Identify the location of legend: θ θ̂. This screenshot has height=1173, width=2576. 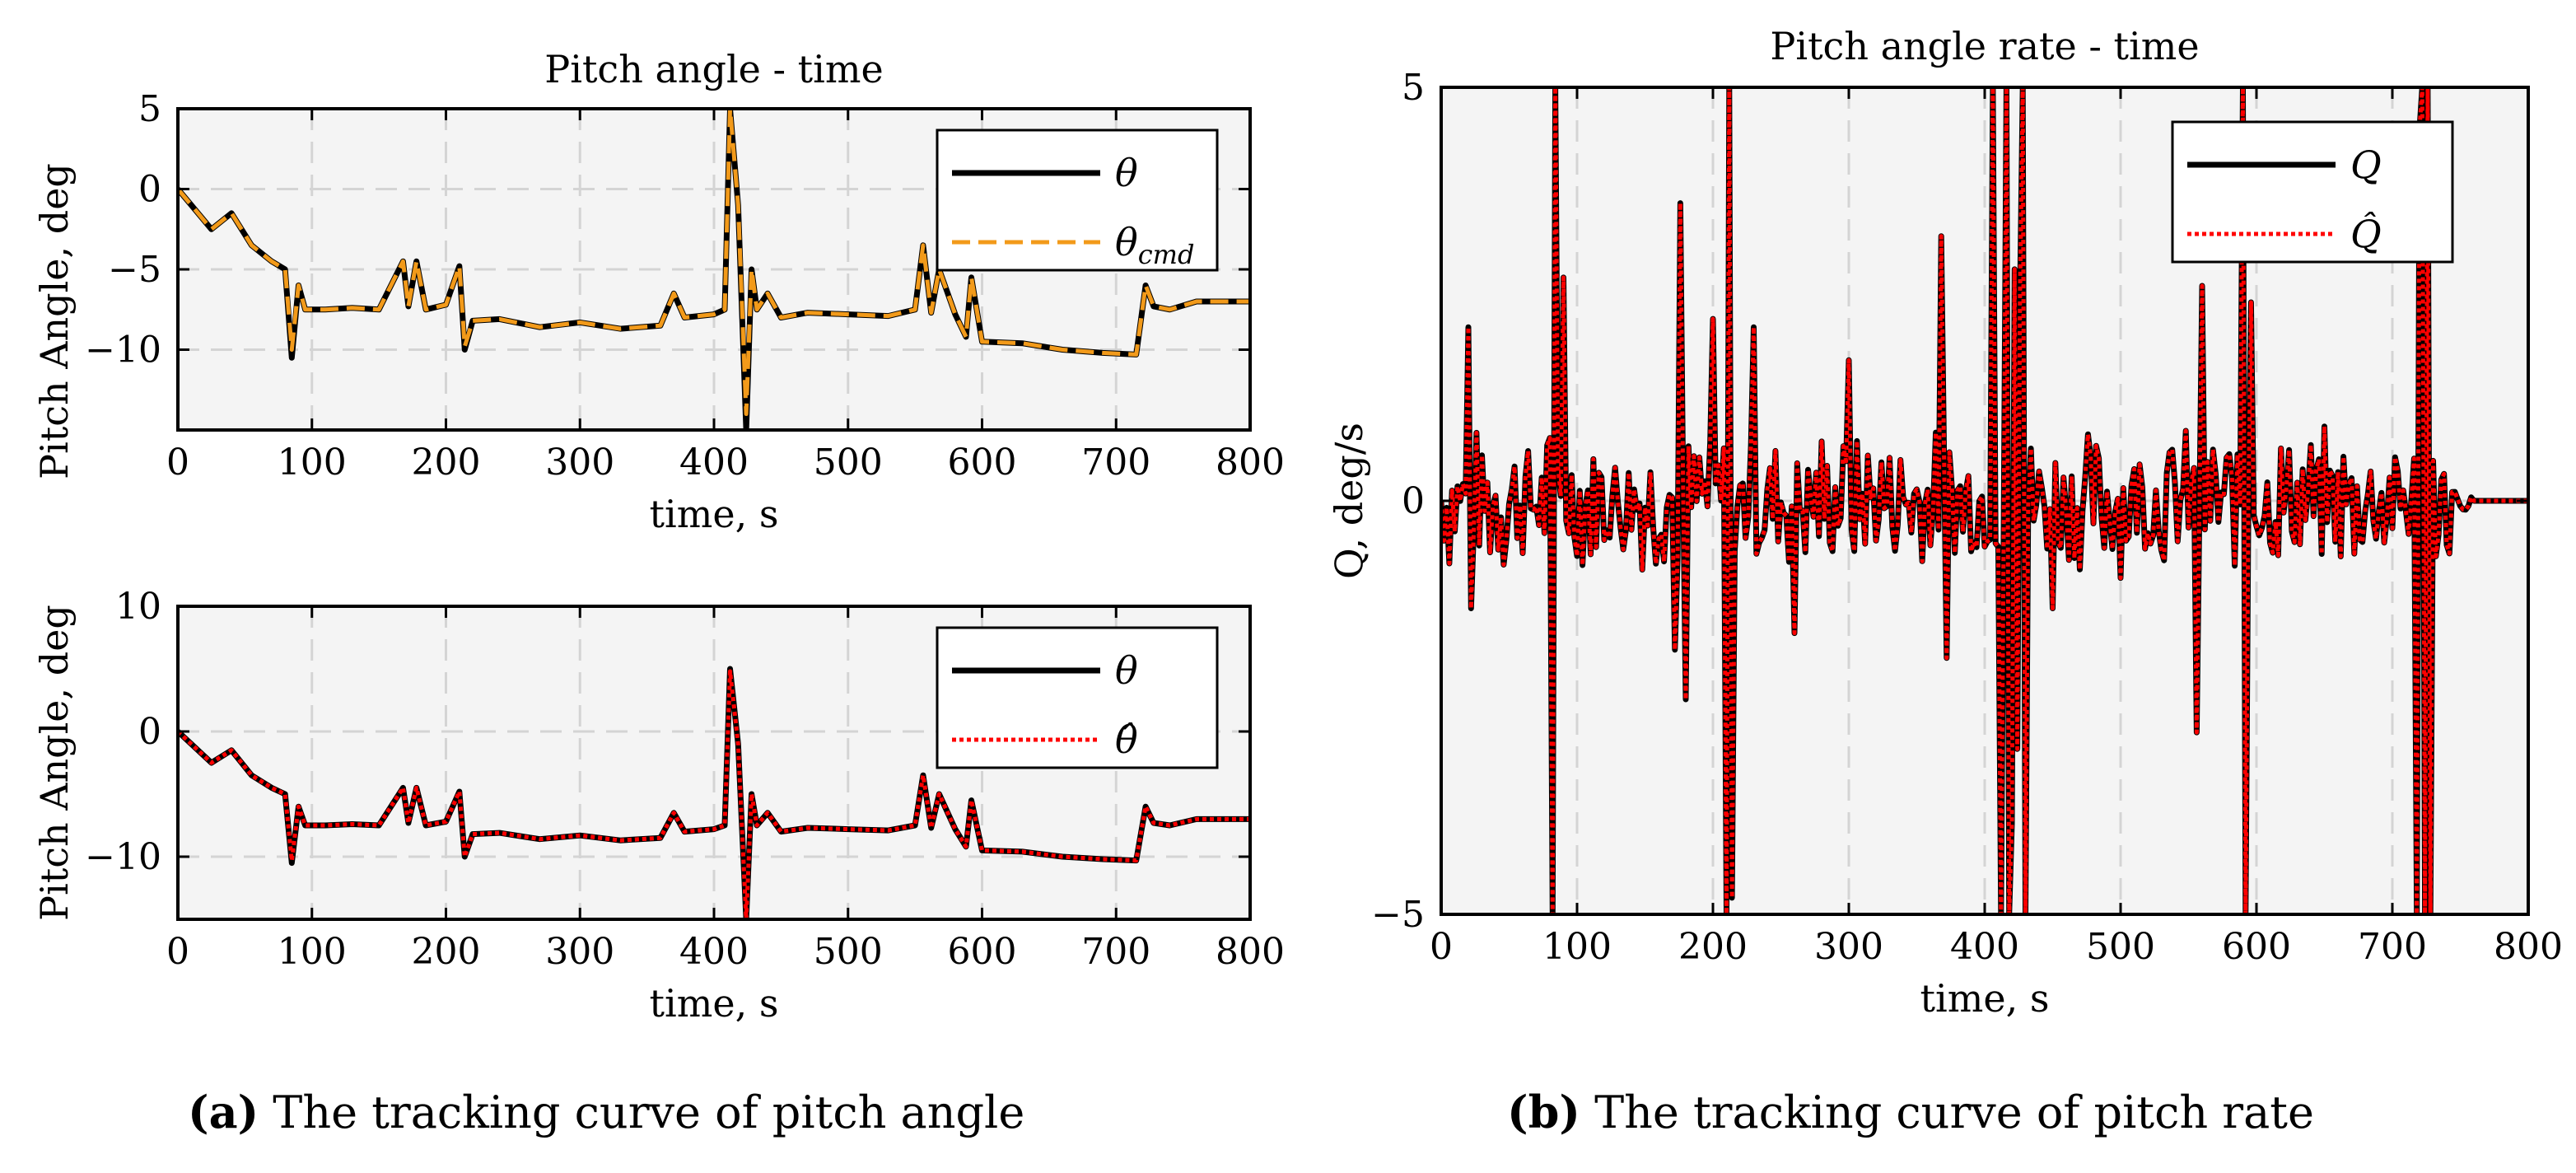
(1077, 697).